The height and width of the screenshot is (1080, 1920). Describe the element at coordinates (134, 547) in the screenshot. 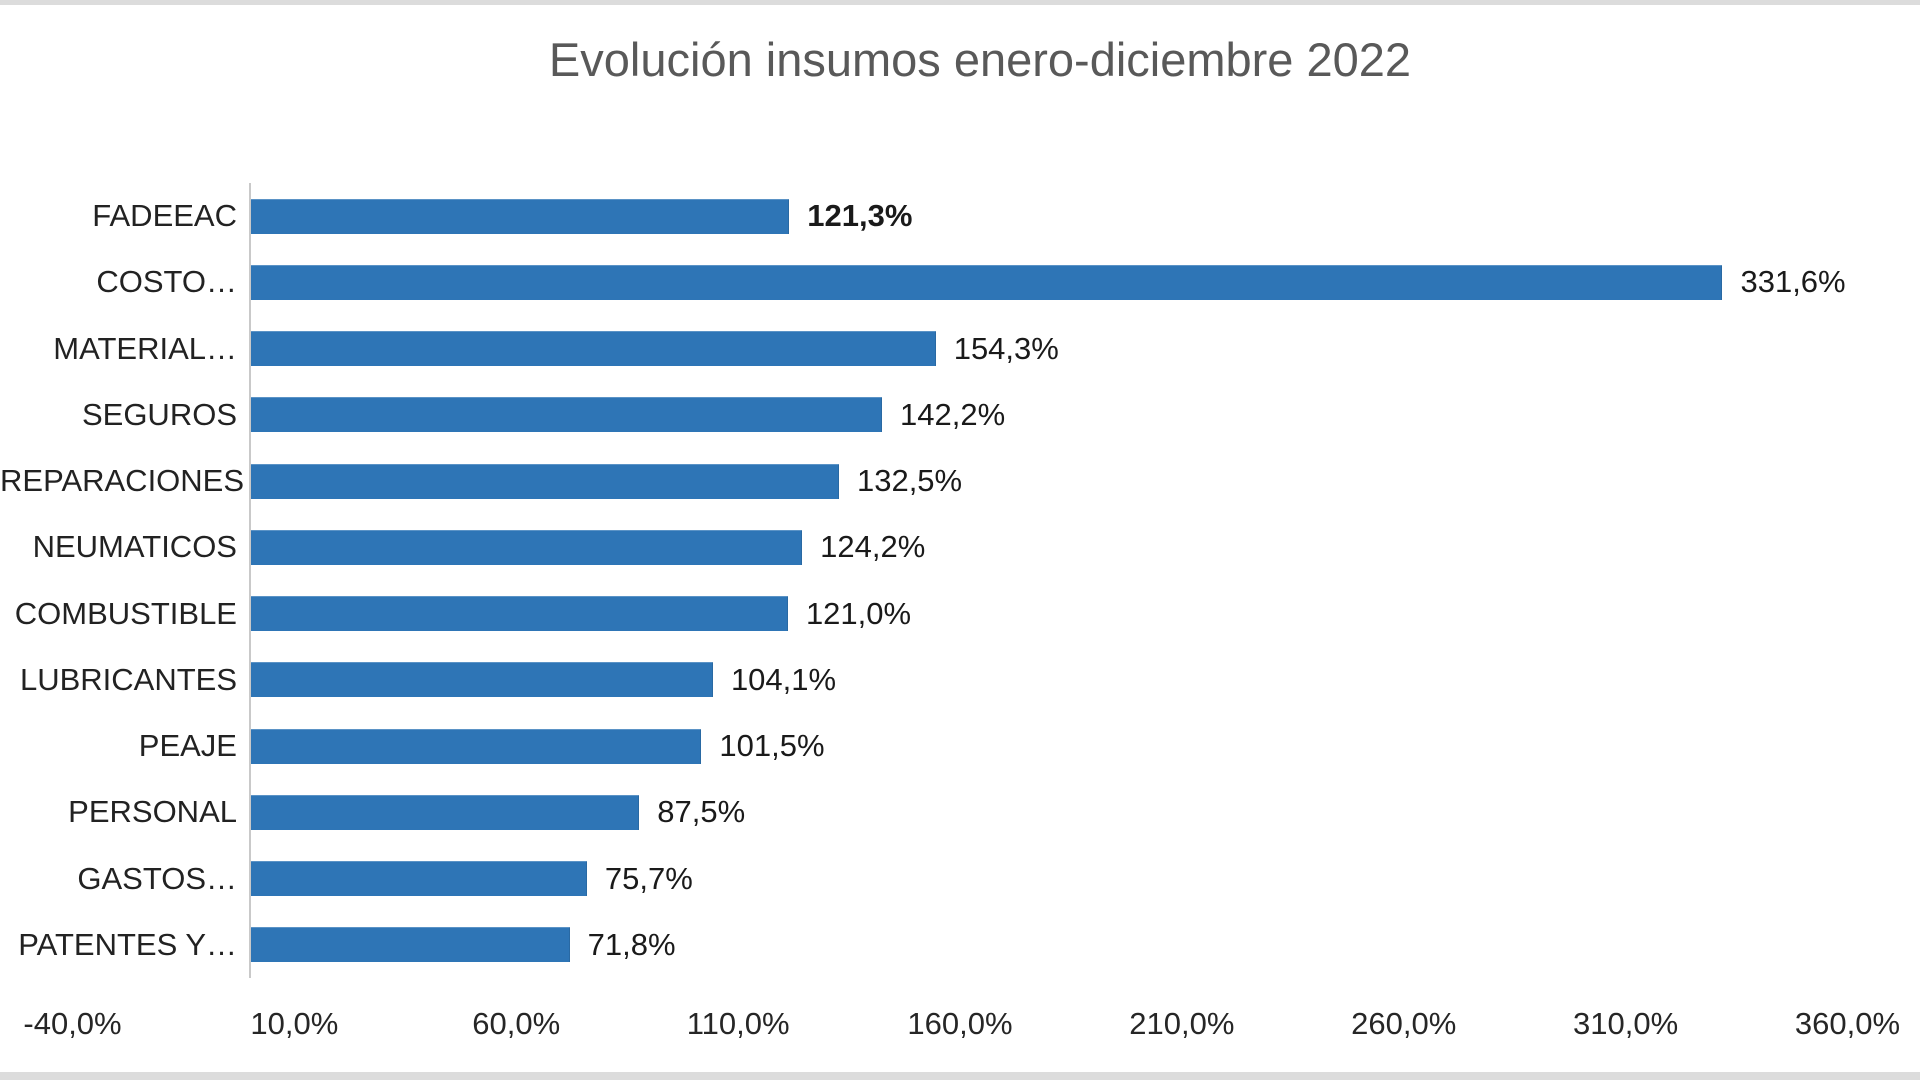

I see `category-label: NEUMATICOS` at that location.